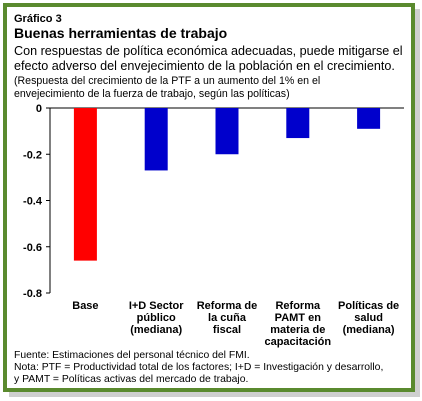 The width and height of the screenshot is (422, 401). I want to click on category-label: Reforma de, so click(227, 306).